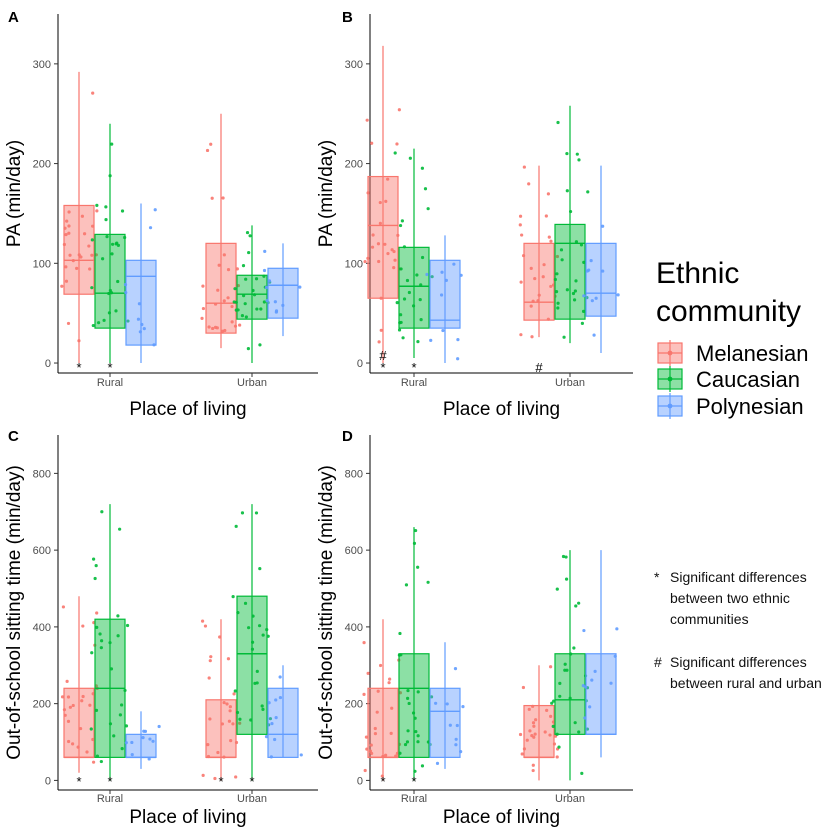 The height and width of the screenshot is (828, 829). What do you see at coordinates (670, 353) in the screenshot?
I see `legend-key-point-melanesian` at bounding box center [670, 353].